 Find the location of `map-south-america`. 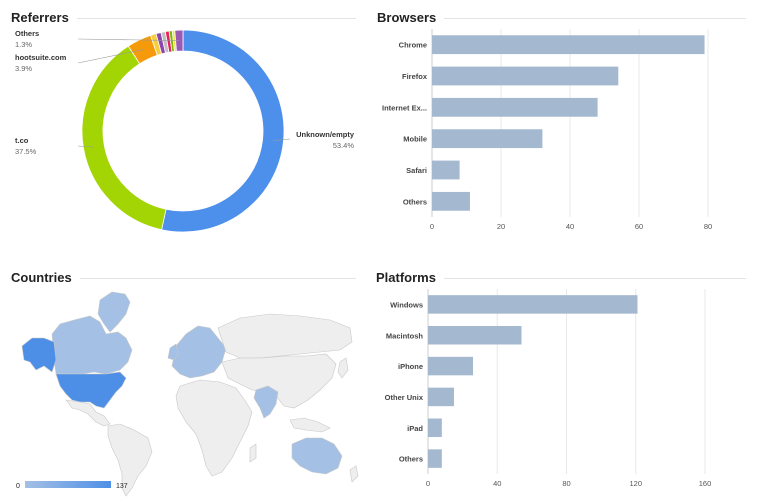

map-south-america is located at coordinates (130, 460).